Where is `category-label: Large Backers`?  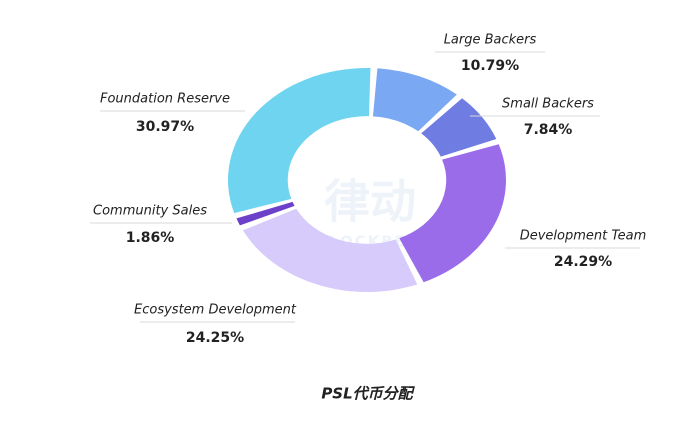
category-label: Large Backers is located at coordinates (490, 40).